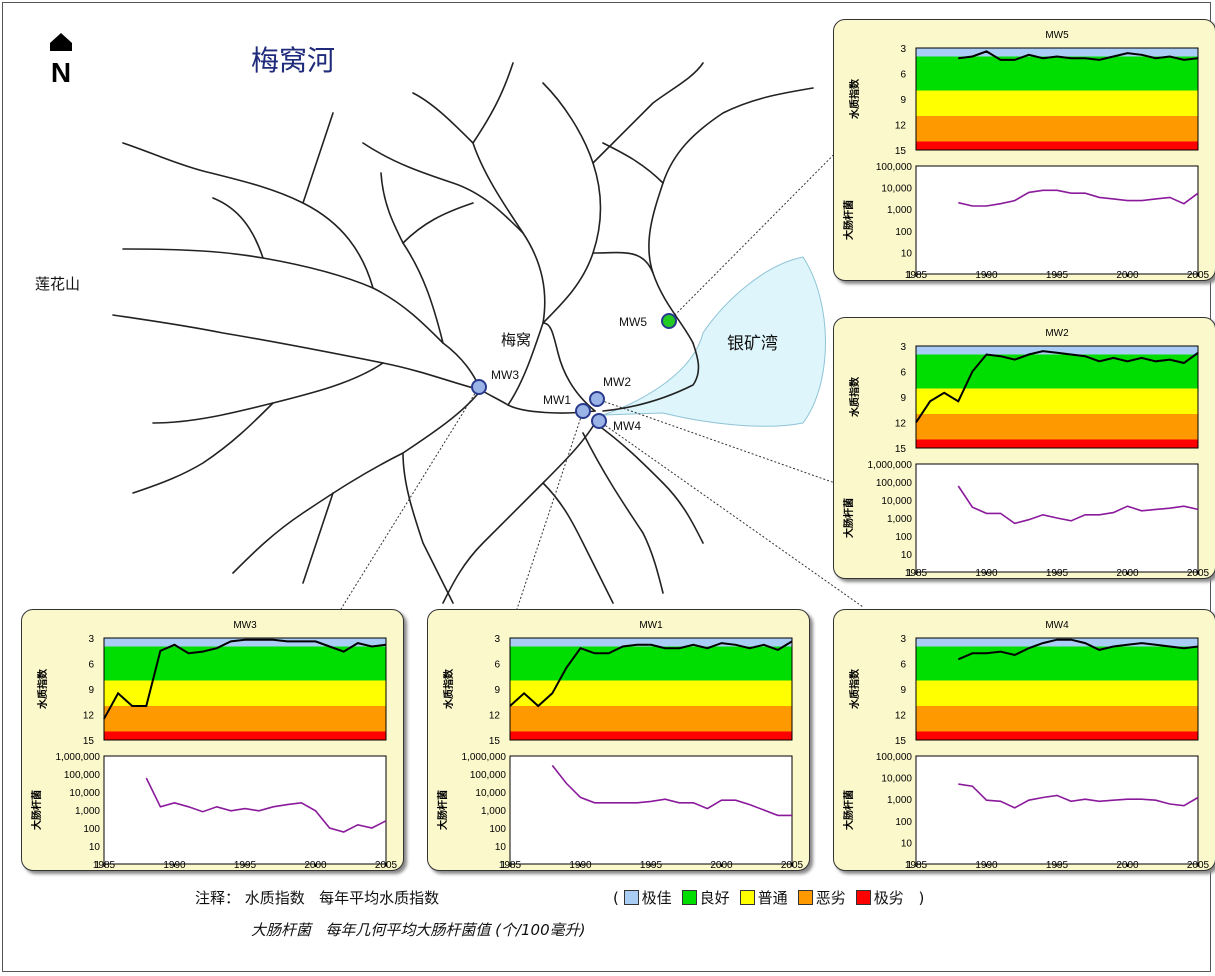 The height and width of the screenshot is (976, 1215). I want to click on north-arrow-icon, so click(61, 38).